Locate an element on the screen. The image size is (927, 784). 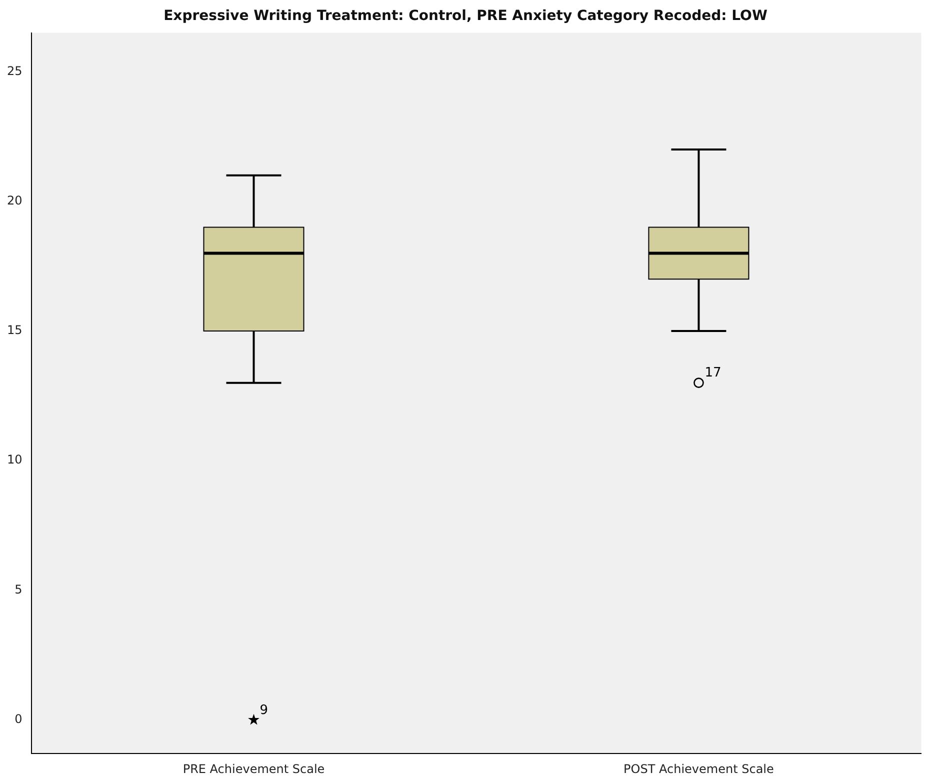
y-tick-label: 0 is located at coordinates (18, 719).